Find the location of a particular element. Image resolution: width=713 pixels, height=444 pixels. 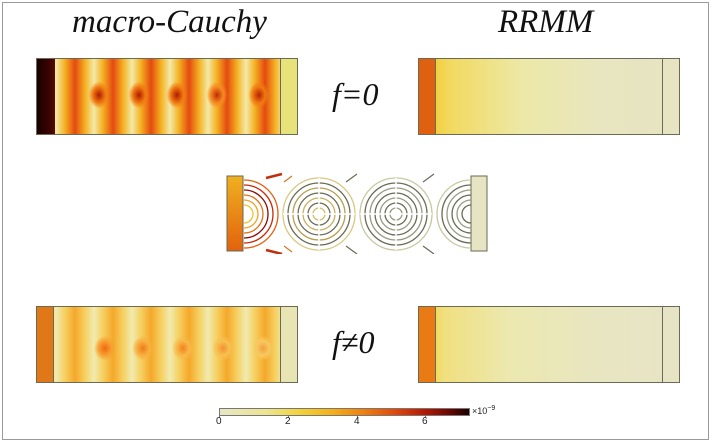

colorbar-tick-label: 2 is located at coordinates (288, 421).